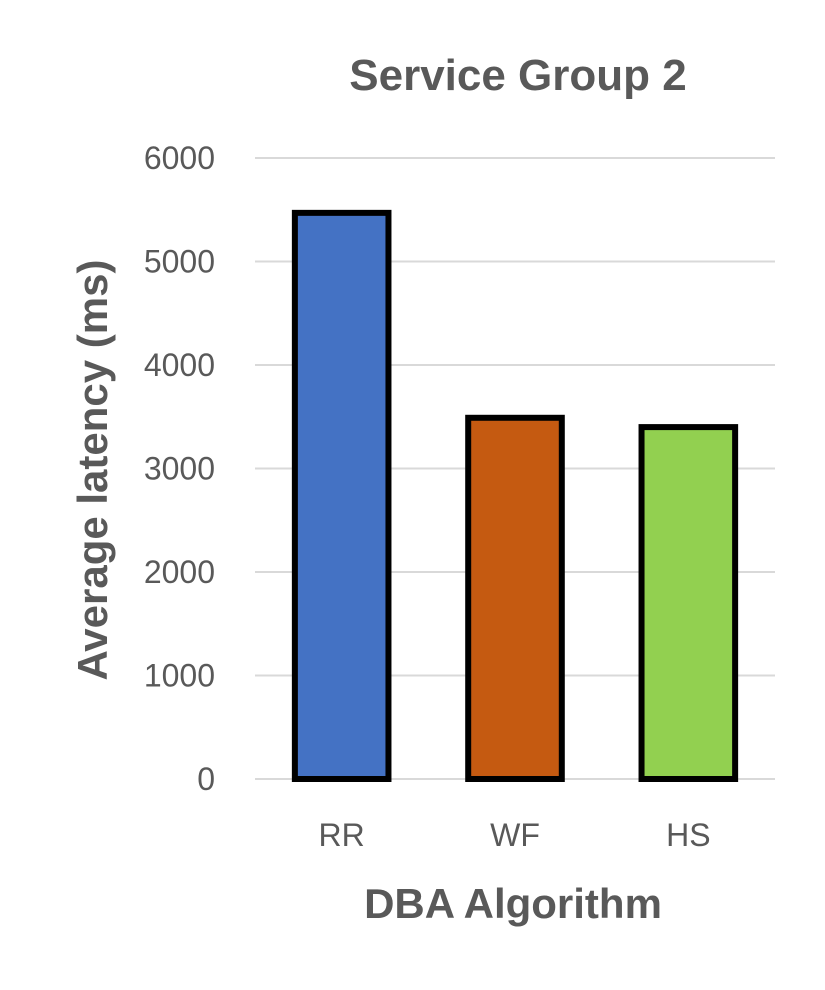 The image size is (825, 990). What do you see at coordinates (179, 262) in the screenshot?
I see `y-tick-label: 5000` at bounding box center [179, 262].